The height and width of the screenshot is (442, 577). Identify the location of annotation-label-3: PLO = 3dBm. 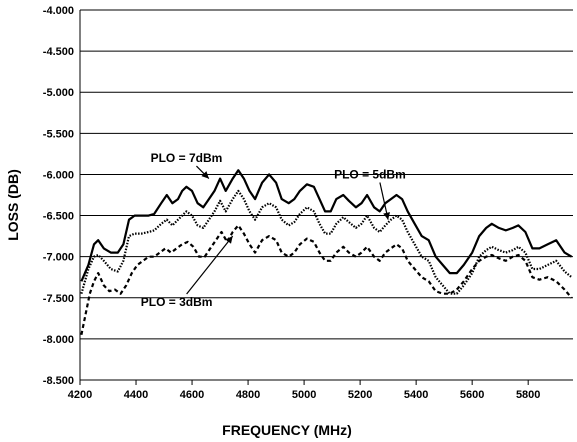
(177, 302).